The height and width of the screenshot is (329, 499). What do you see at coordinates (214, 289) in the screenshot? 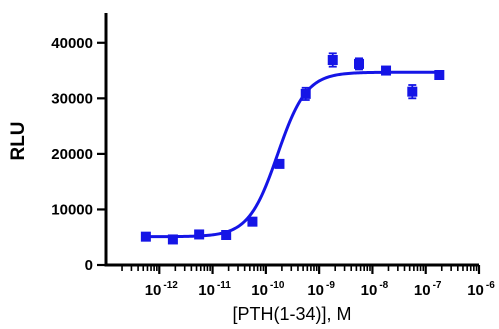
I see `x-tick-label: 10 -11` at bounding box center [214, 289].